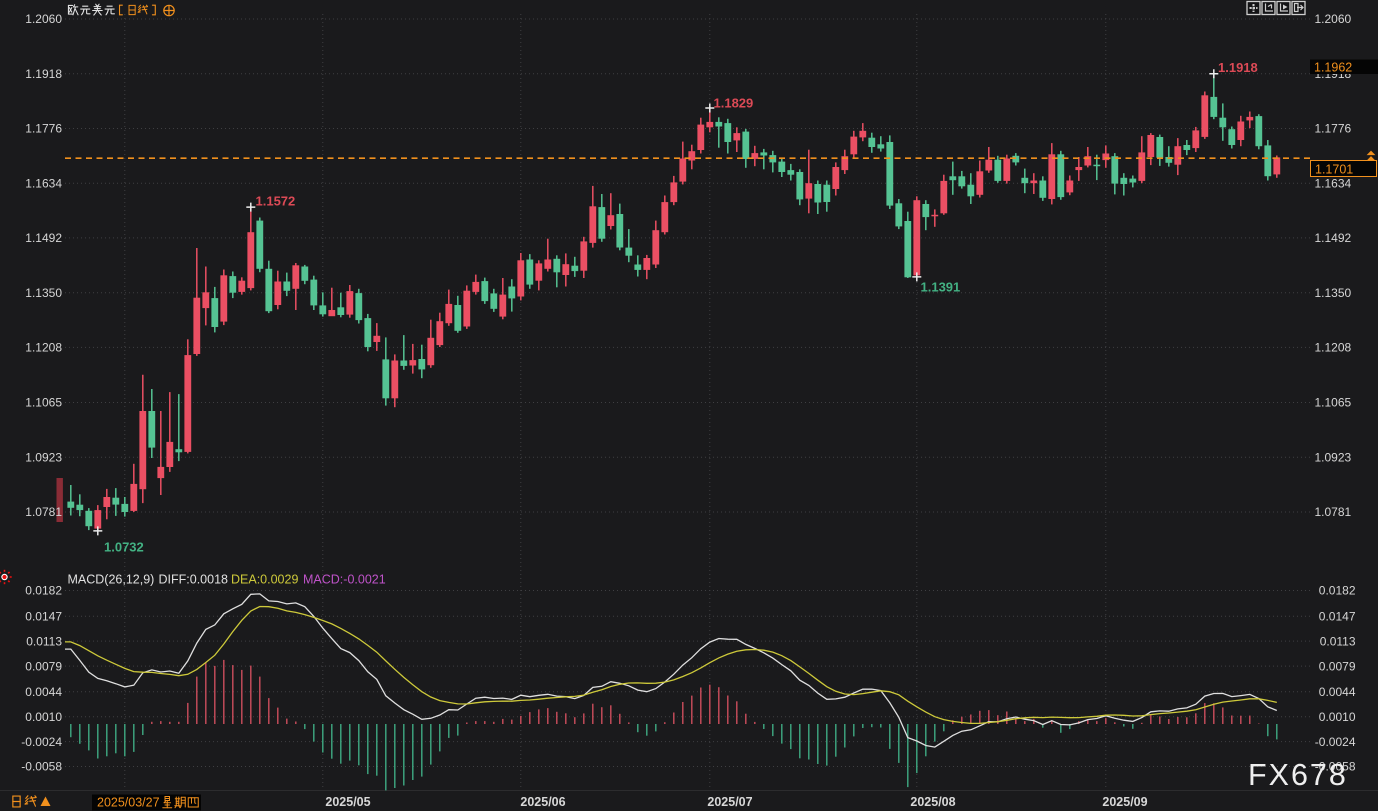  Describe the element at coordinates (932, 802) in the screenshot. I see `svg-text: 2025/08` at that location.